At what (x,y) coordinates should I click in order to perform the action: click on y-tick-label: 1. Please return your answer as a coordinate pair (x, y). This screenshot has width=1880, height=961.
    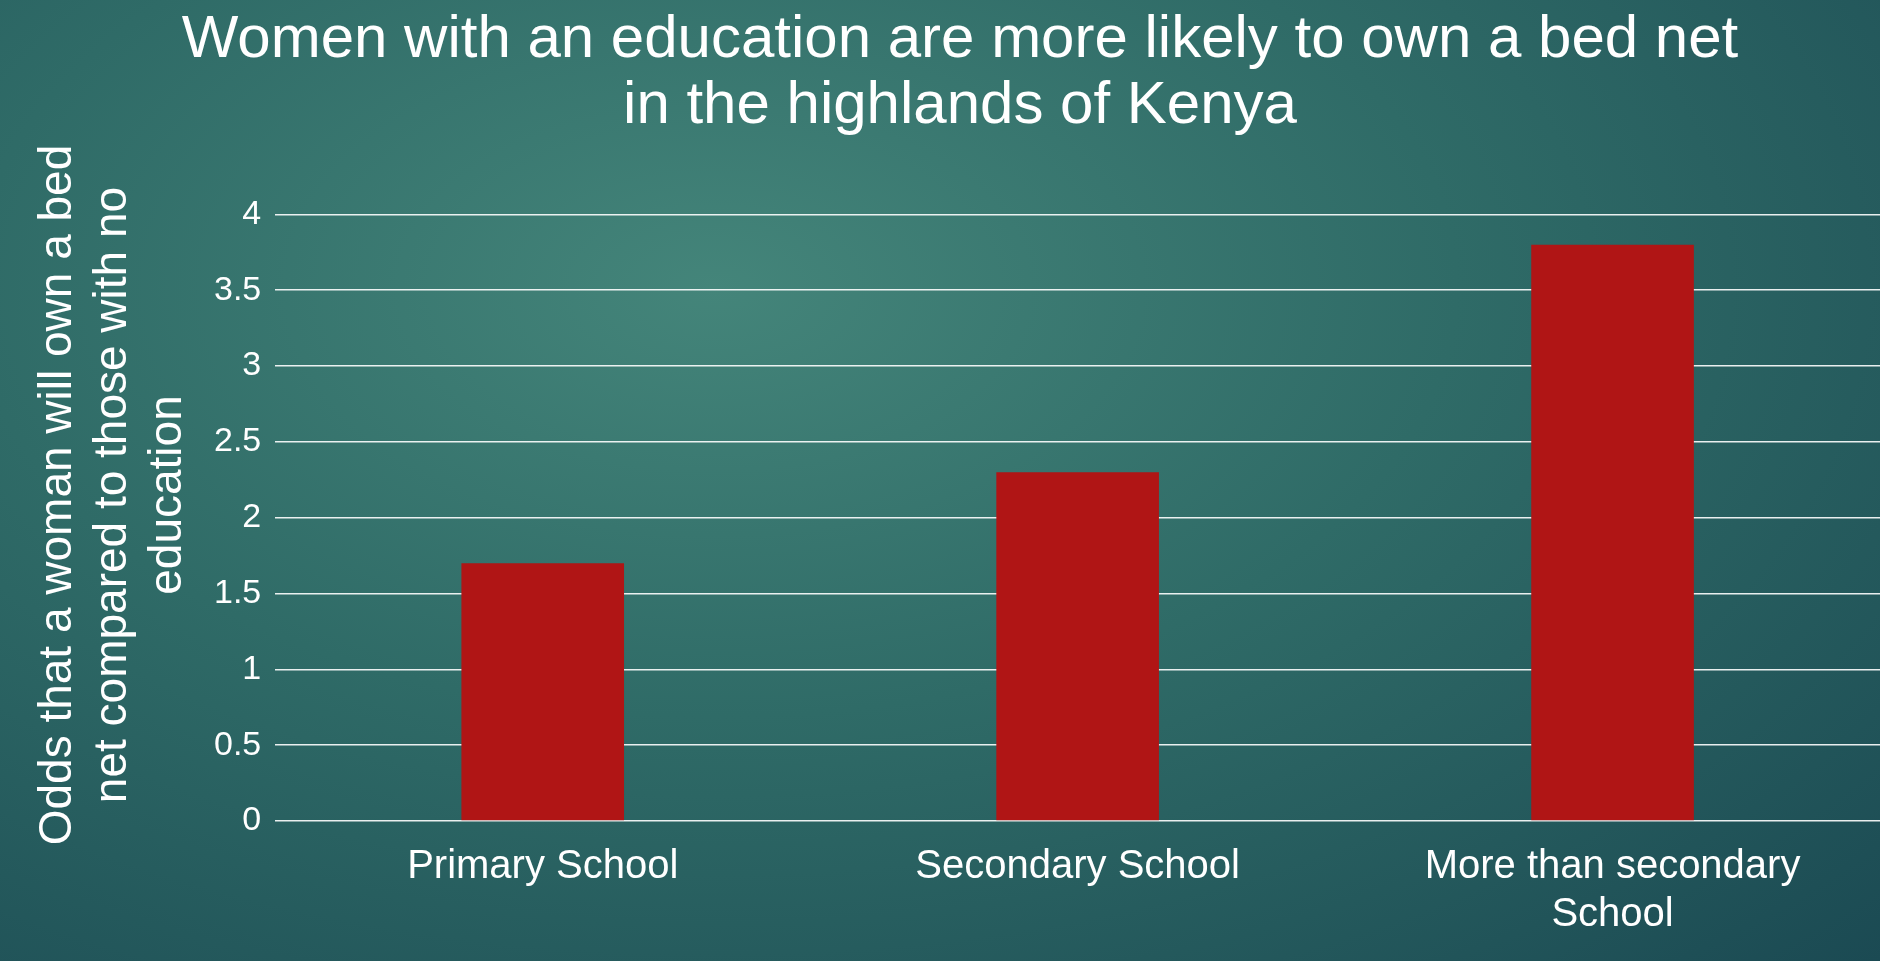
    Looking at the image, I should click on (252, 666).